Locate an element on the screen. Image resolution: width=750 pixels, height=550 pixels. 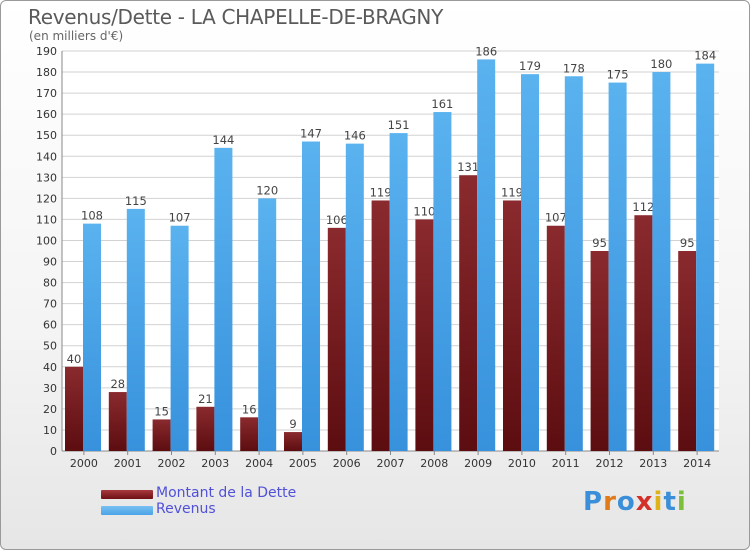
y-tick-label: 100 is located at coordinates (46, 240).